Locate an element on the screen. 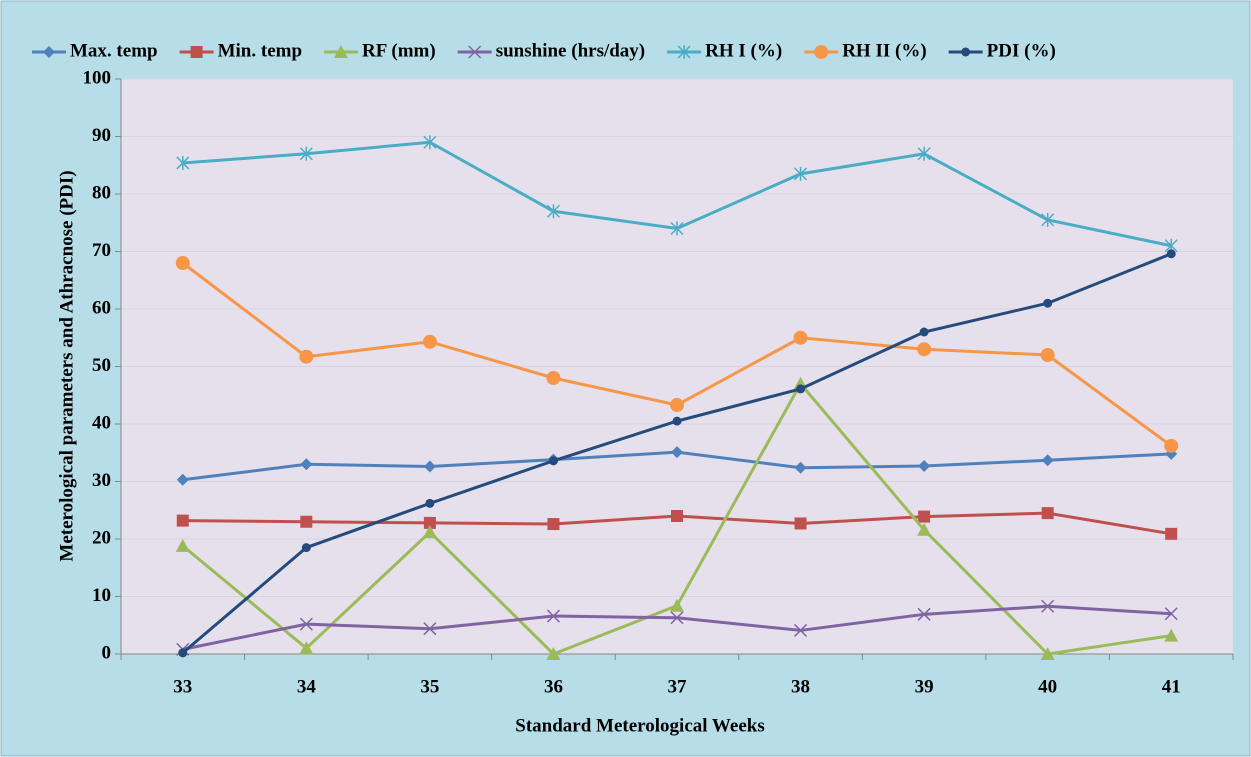  x-tick-label: 39 is located at coordinates (924, 686).